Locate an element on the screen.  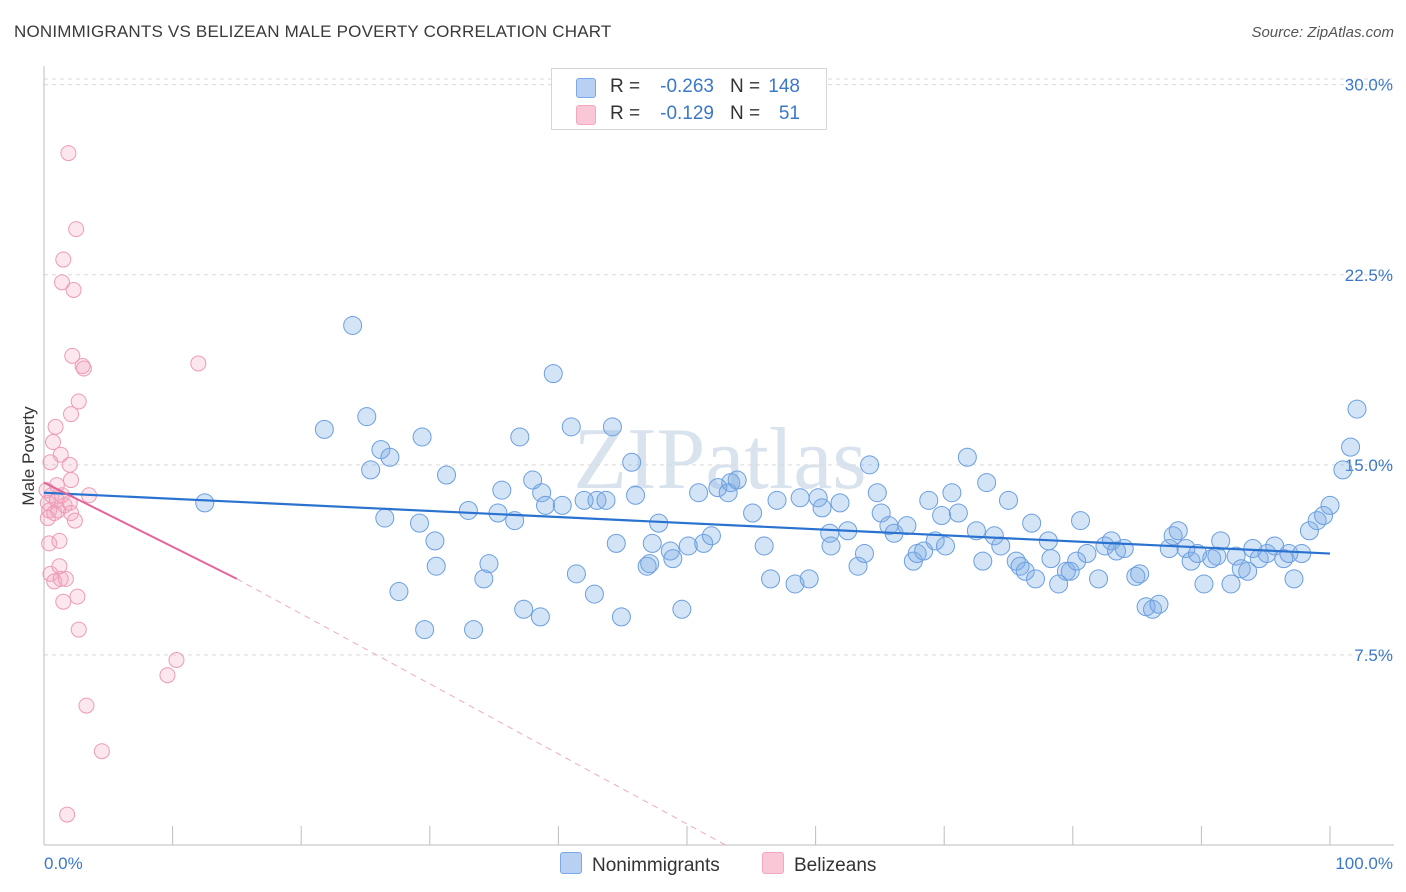
y-axis-label: Male Poverty is located at coordinates (28, 456).